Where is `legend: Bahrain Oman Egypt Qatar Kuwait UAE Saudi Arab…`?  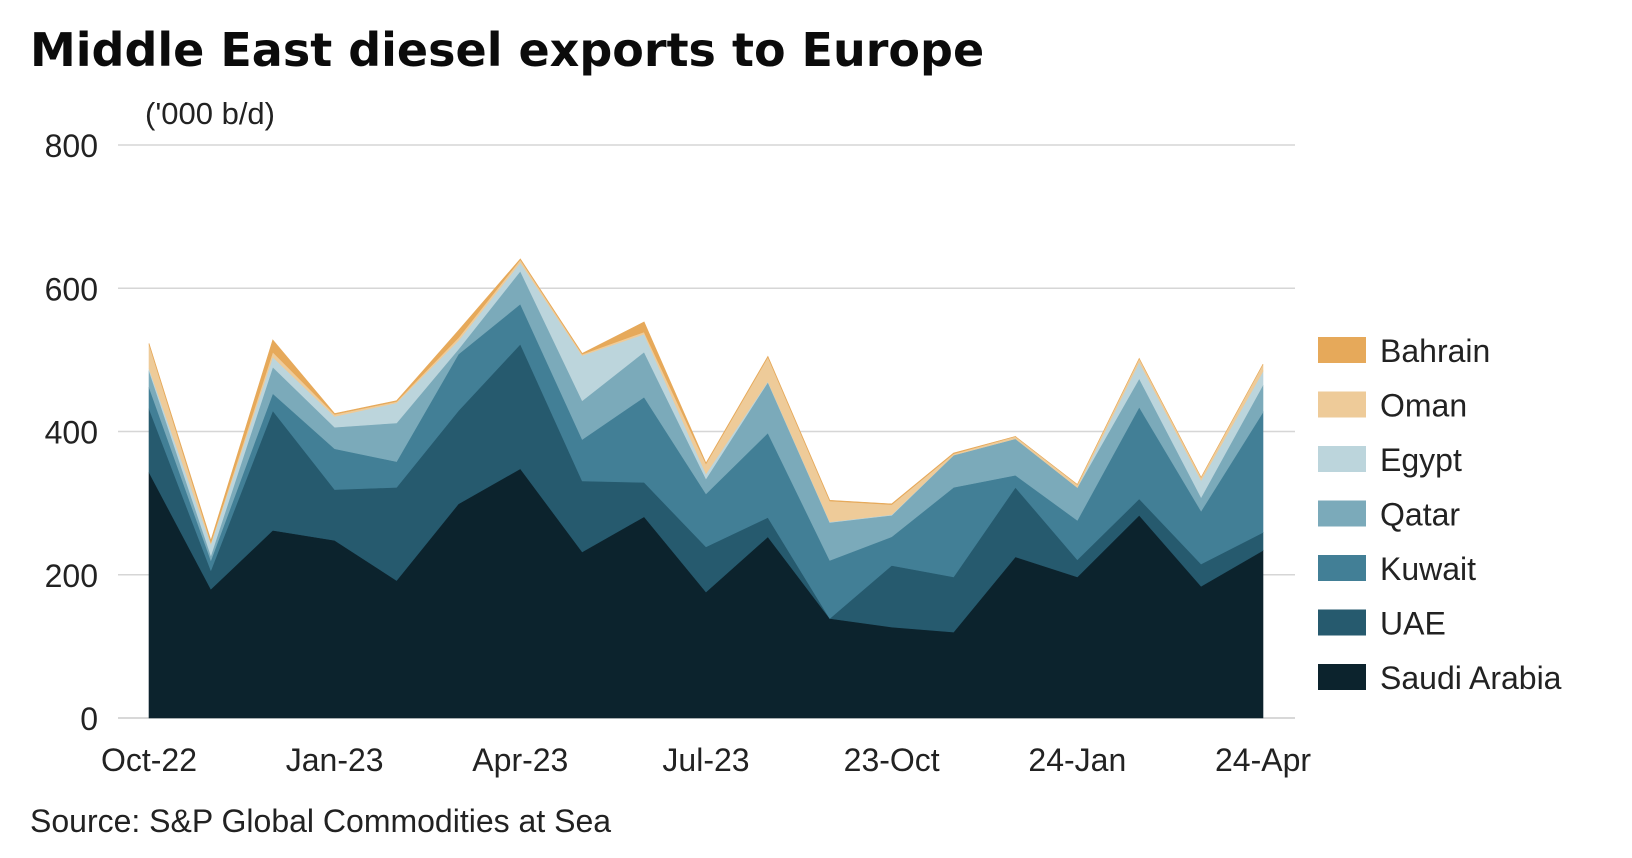
legend: Bahrain Oman Egypt Qatar Kuwait UAE Saudi Arab… is located at coordinates (1440, 514).